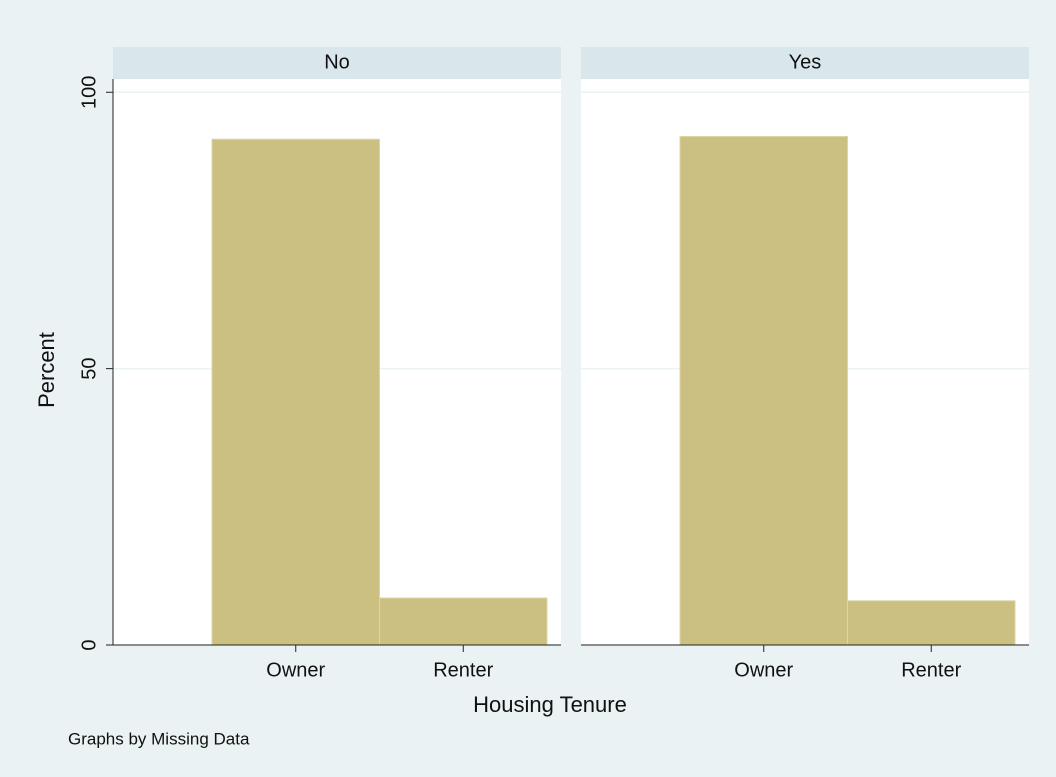 The width and height of the screenshot is (1056, 777). Describe the element at coordinates (159, 738) in the screenshot. I see `note: Graphs by Missing Data` at that location.